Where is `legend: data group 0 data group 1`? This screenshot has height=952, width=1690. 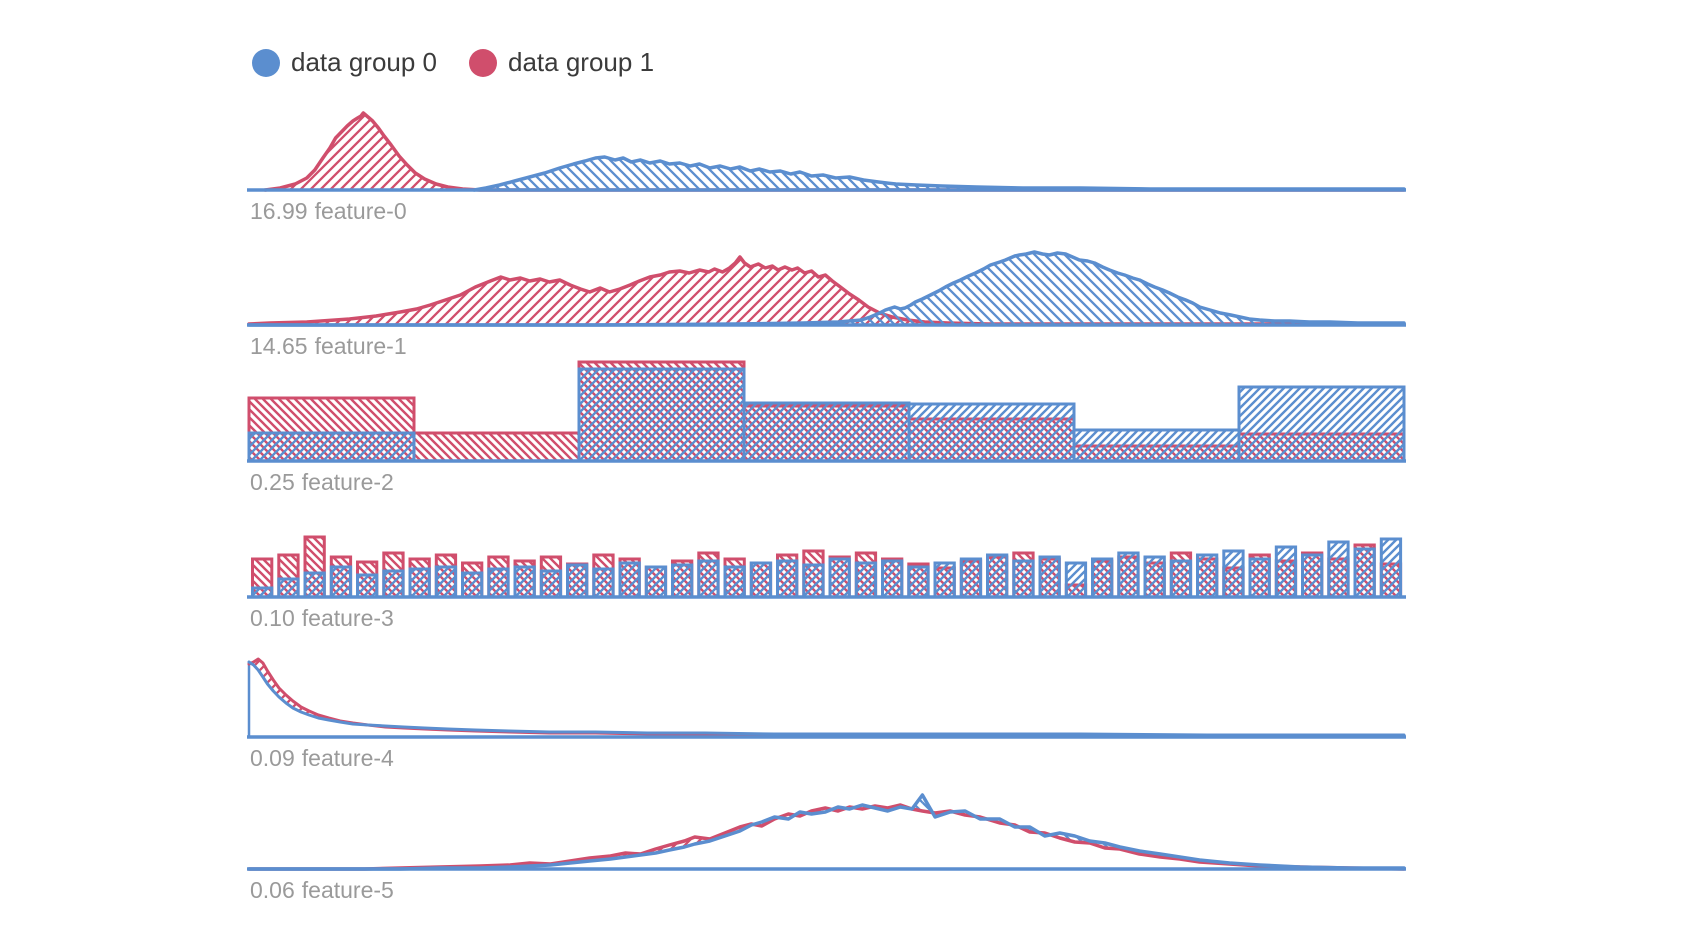
legend: data group 0 data group 1 is located at coordinates (453, 62).